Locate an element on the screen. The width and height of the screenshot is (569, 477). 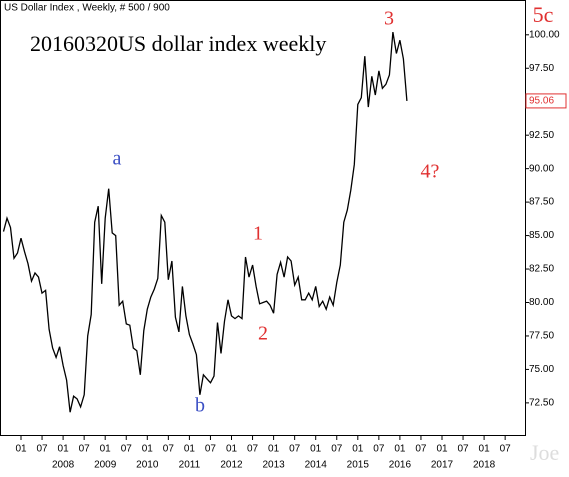
last-price-box is located at coordinates (546, 101).